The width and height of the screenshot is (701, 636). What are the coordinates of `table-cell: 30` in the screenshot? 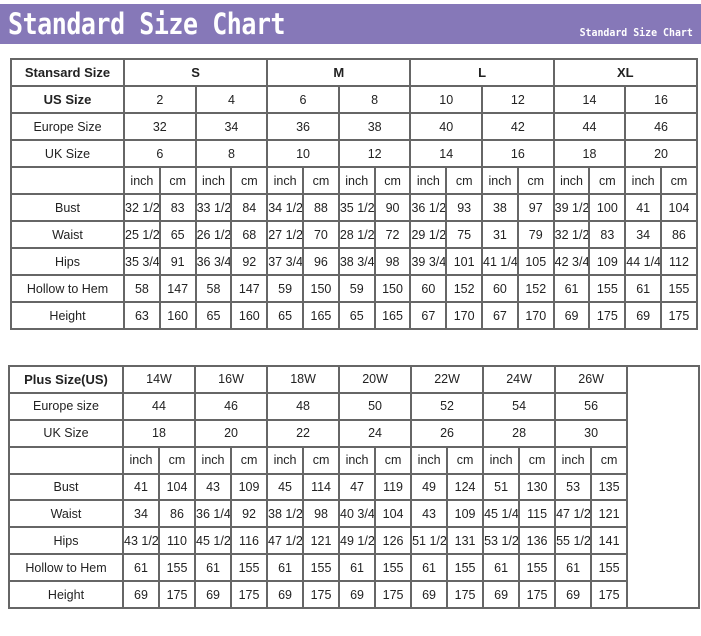 It's located at (591, 433).